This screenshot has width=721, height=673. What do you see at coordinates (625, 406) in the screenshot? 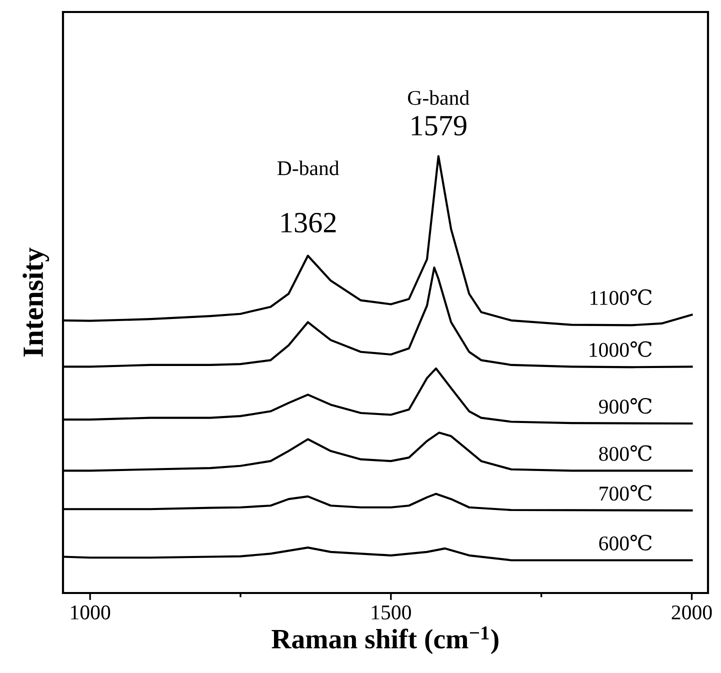
I see `series-label: 900℃` at bounding box center [625, 406].